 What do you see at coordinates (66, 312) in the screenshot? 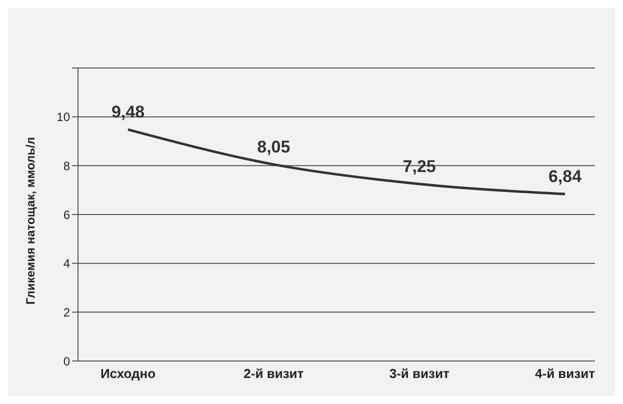
I see `y-tick-label: 2` at bounding box center [66, 312].